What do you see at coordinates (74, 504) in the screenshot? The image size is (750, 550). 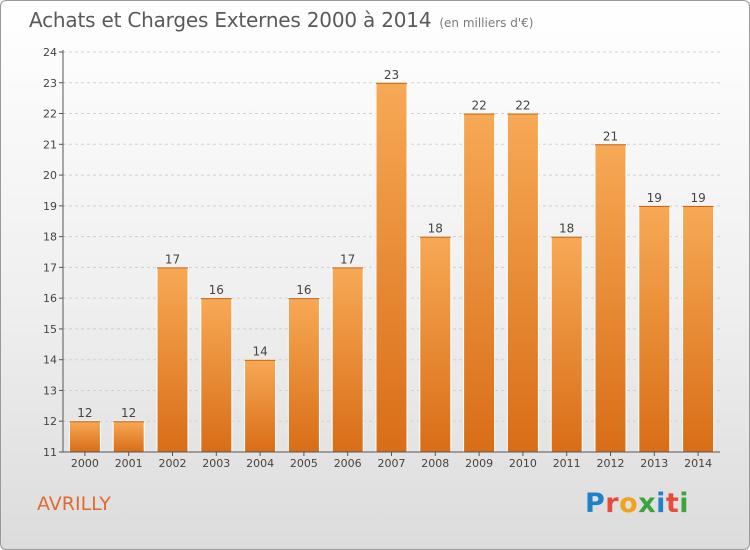 I see `city-name: AVRILLY` at bounding box center [74, 504].